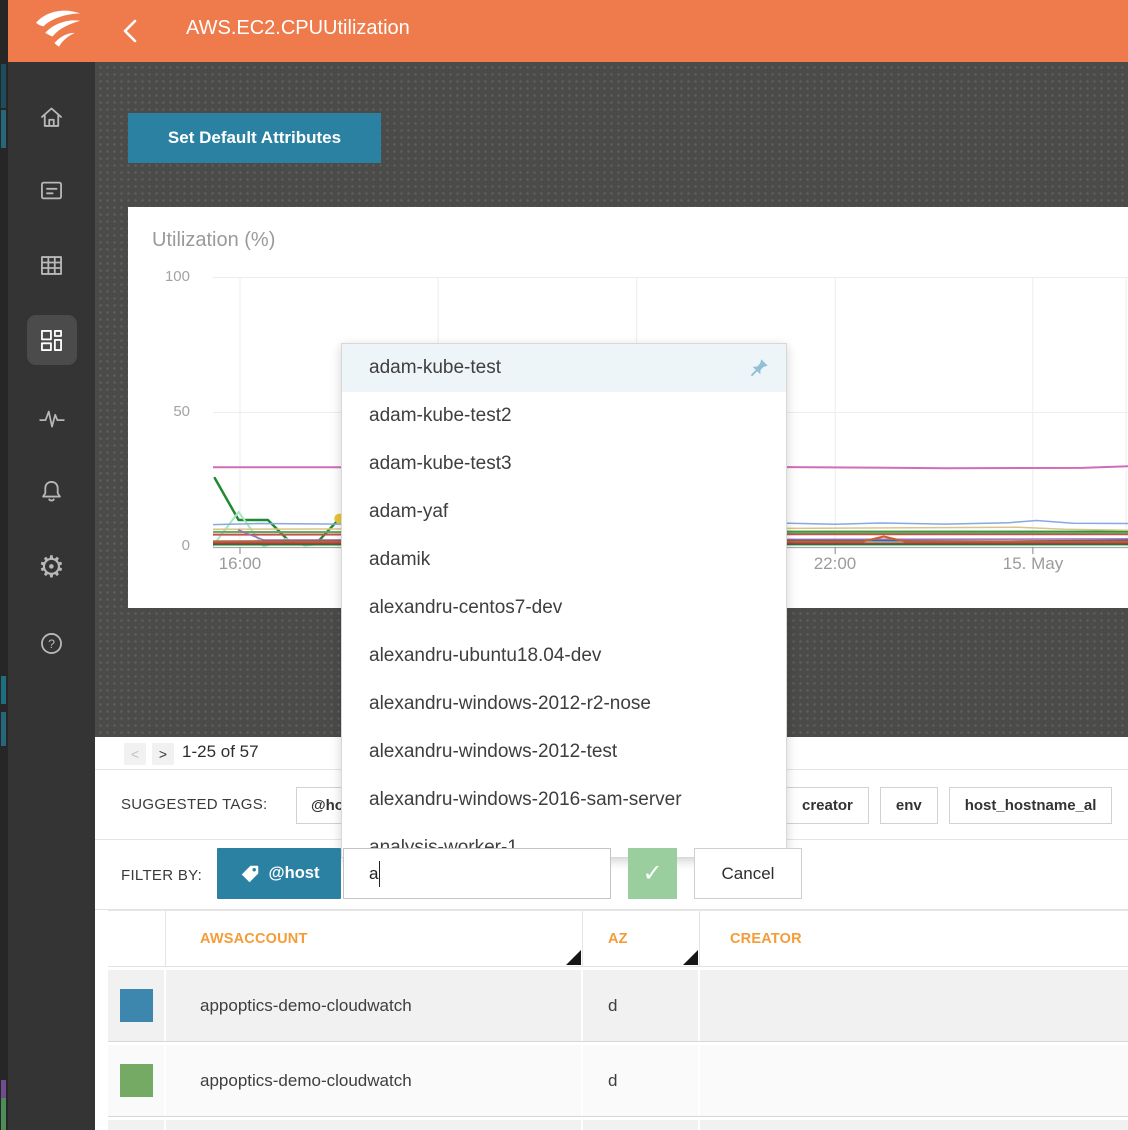  What do you see at coordinates (1033, 563) in the screenshot?
I see `x-axis-tick-15may: 15. May` at bounding box center [1033, 563].